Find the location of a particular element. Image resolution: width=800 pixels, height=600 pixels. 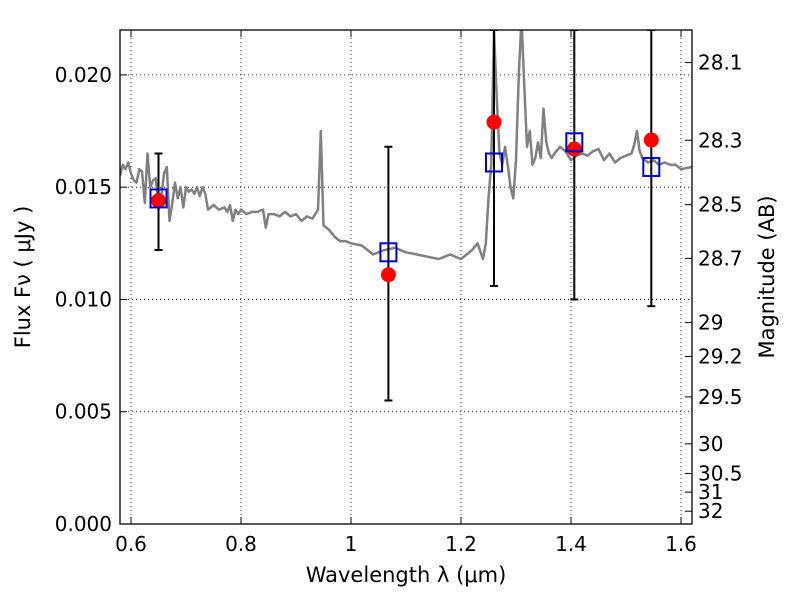

x-tick-label: 1.4 is located at coordinates (571, 544).